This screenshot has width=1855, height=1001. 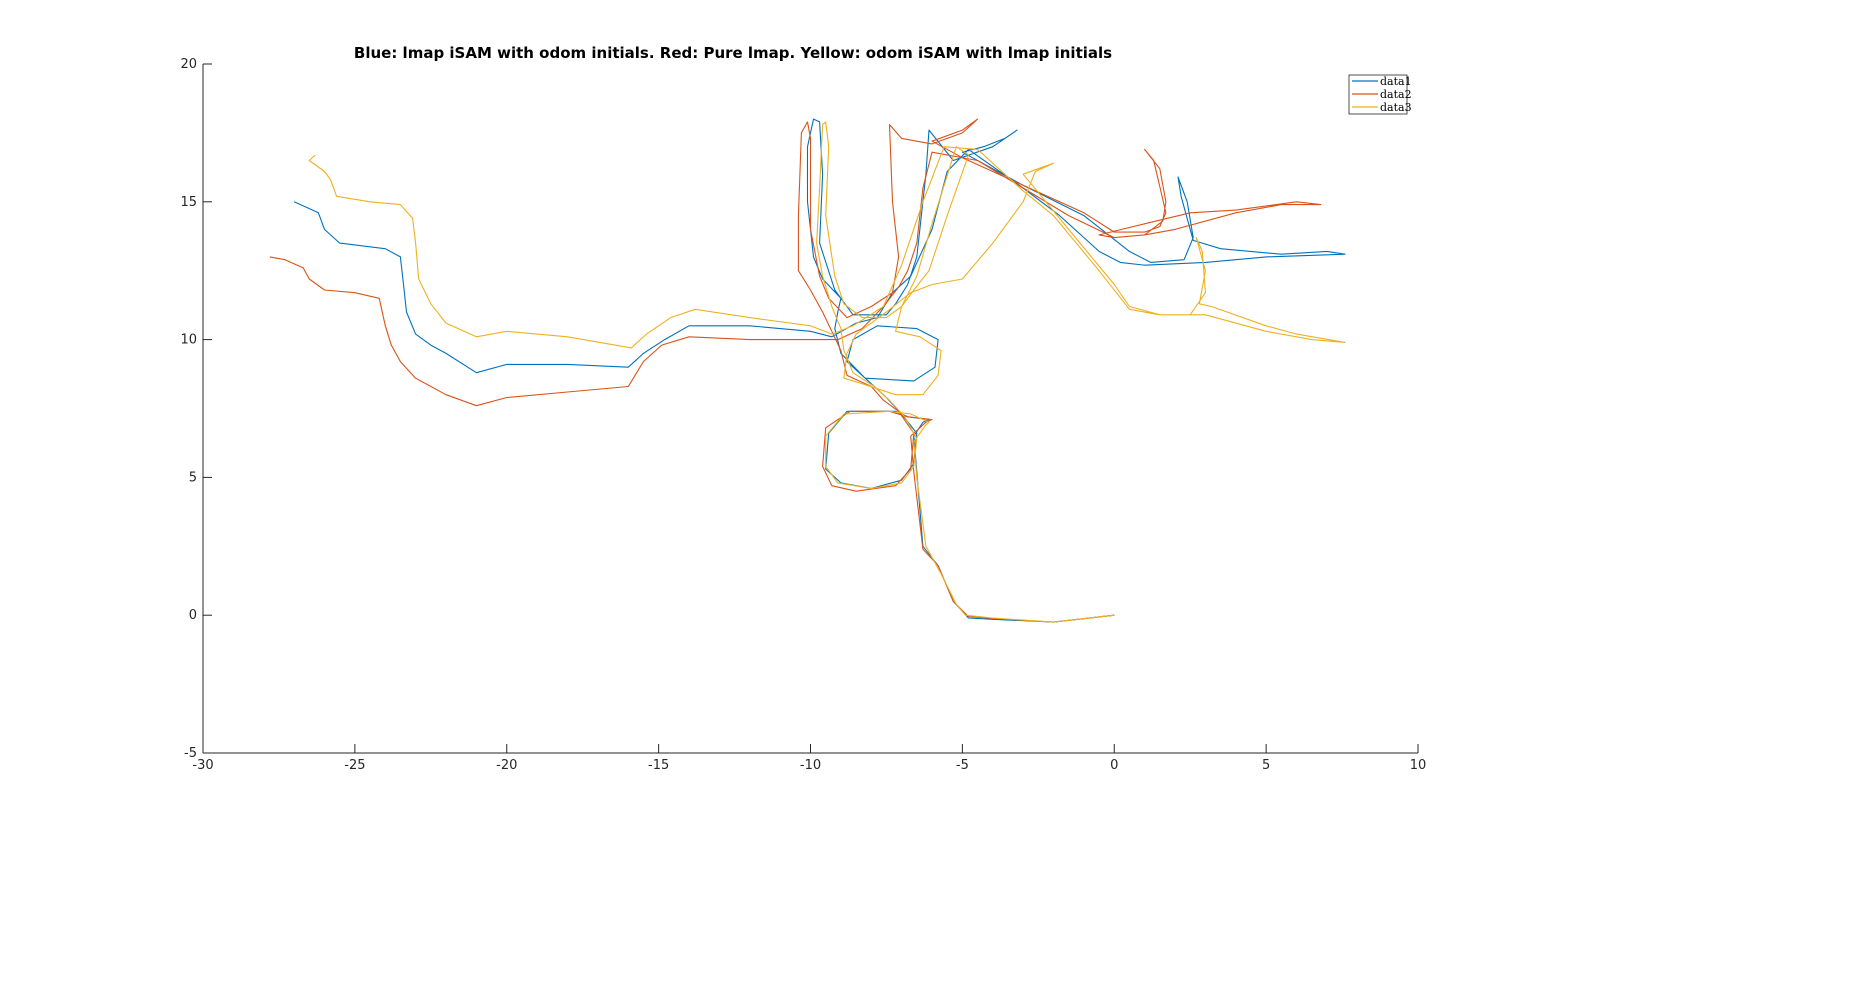 What do you see at coordinates (354, 765) in the screenshot?
I see `x-tick-label: -25` at bounding box center [354, 765].